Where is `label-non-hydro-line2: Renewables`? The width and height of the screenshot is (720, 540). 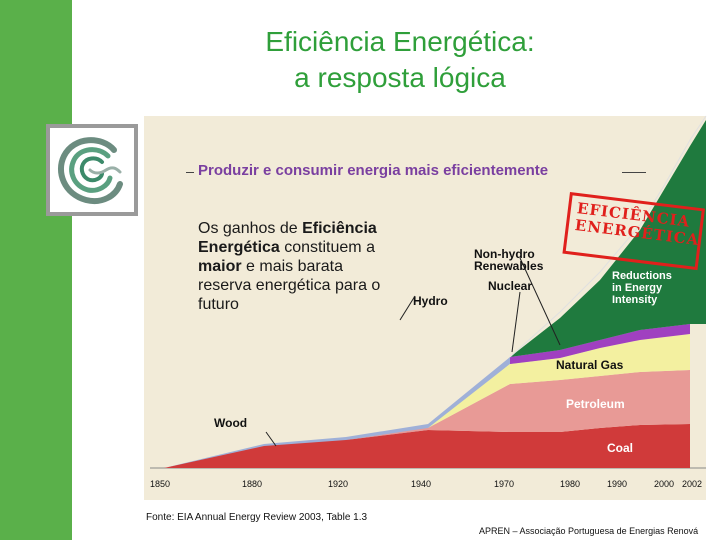
label-non-hydro-line2: Renewables is located at coordinates (509, 266).